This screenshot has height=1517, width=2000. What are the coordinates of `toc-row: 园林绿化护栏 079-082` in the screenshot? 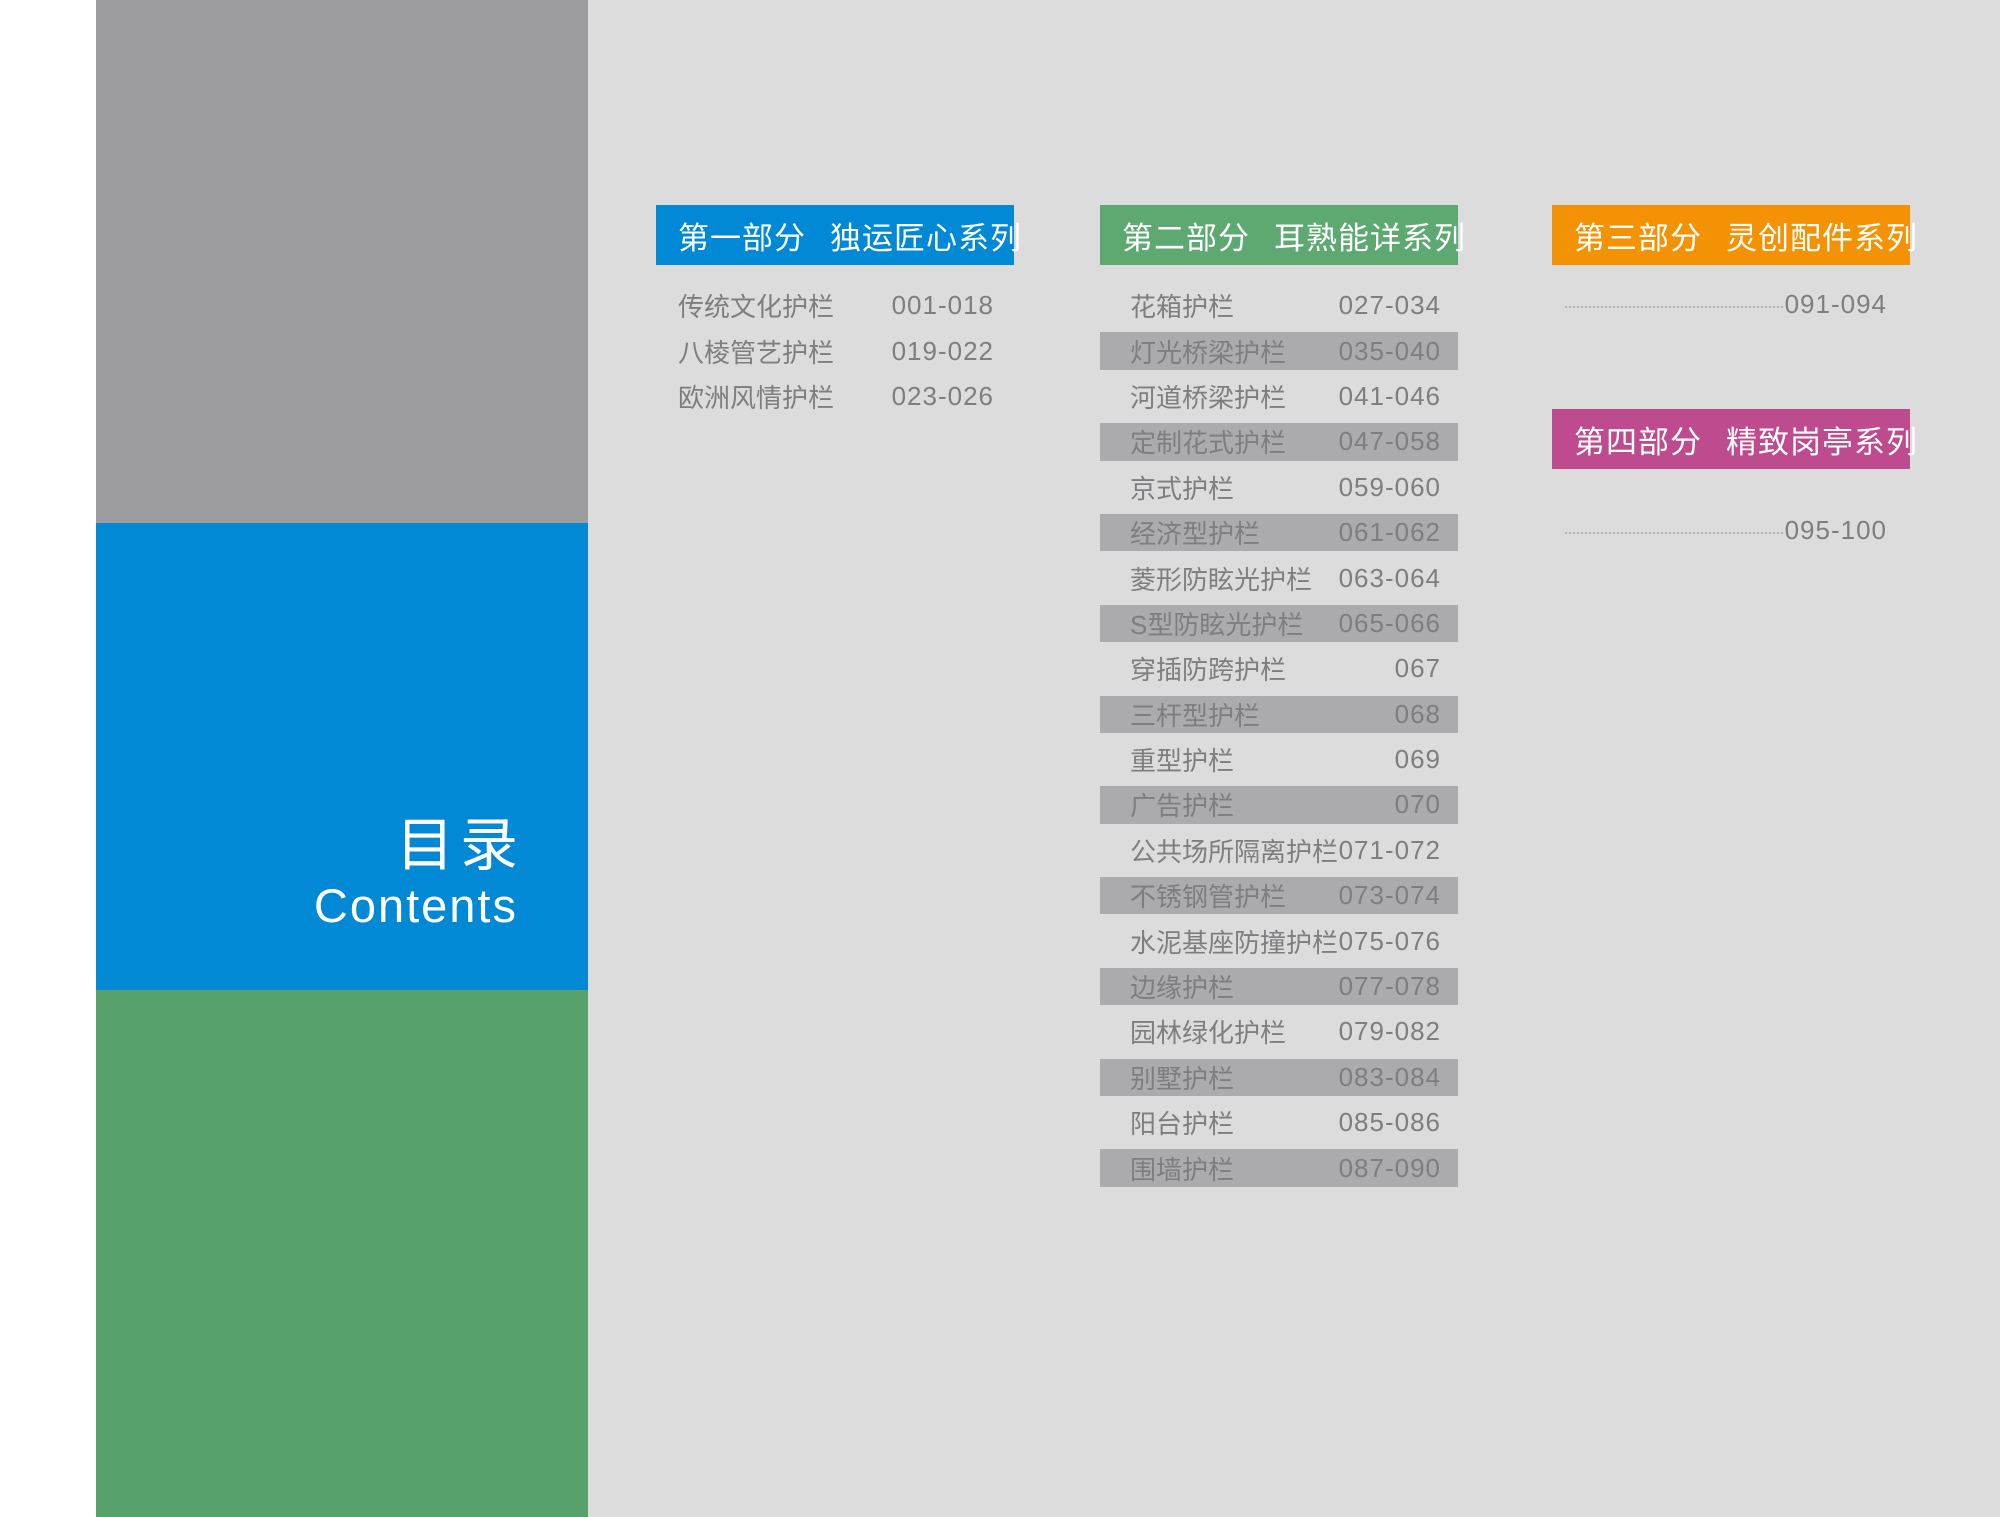 It's located at (1279, 1031).